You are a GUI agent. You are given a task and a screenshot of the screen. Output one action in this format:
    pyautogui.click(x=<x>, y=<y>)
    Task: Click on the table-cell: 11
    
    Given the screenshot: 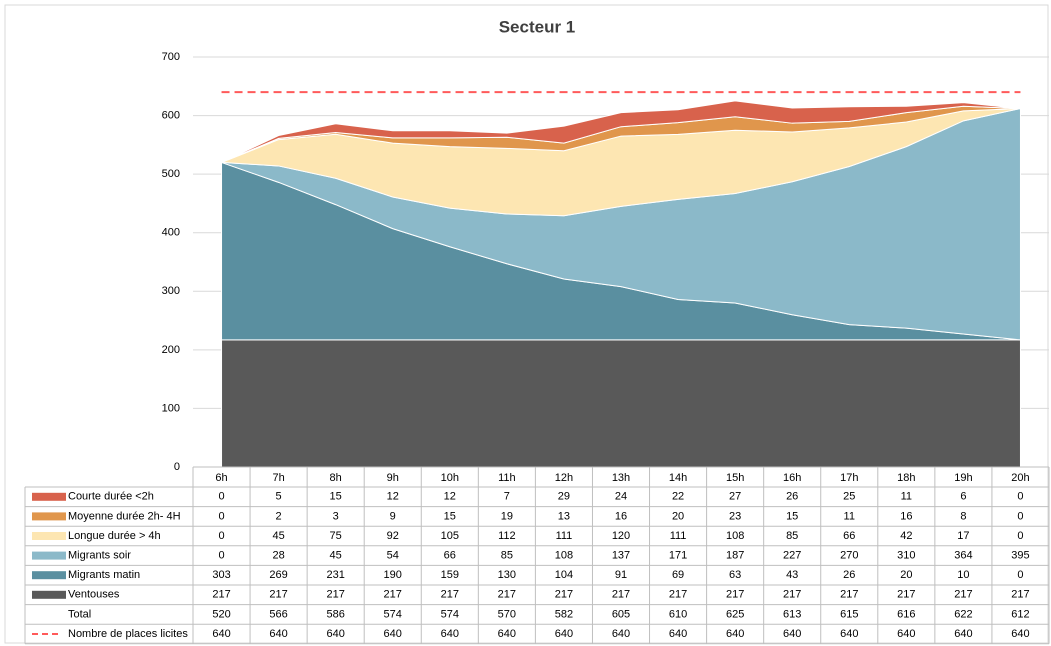 What is the action you would take?
    pyautogui.click(x=906, y=497)
    